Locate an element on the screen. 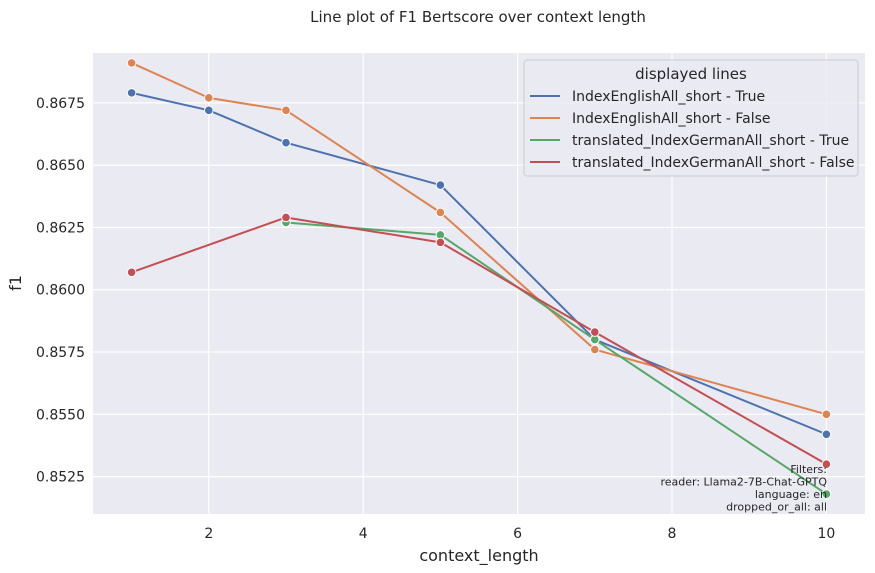 The width and height of the screenshot is (875, 573). filter-line: language: en is located at coordinates (791, 494).